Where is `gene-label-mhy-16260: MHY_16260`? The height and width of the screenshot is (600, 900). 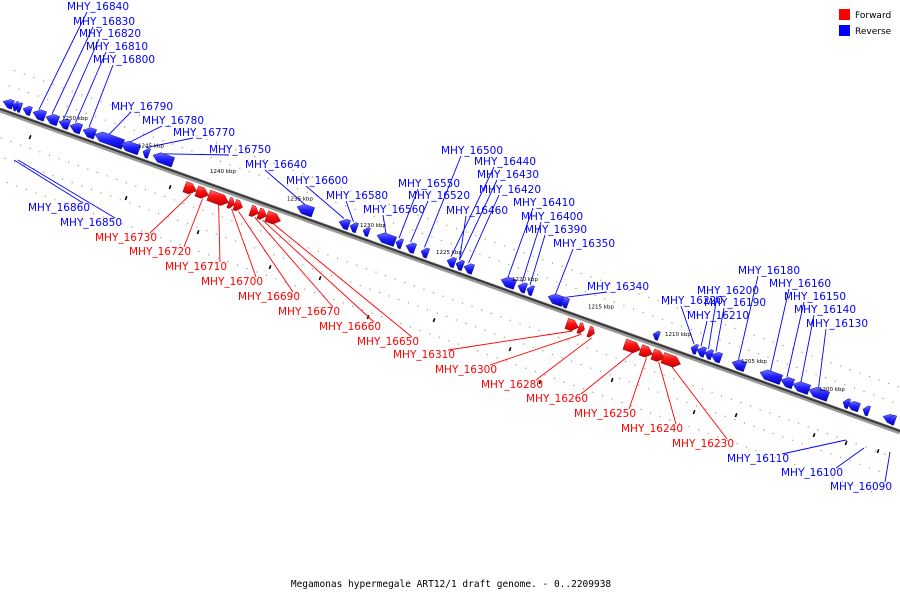
gene-label-mhy-16260: MHY_16260 is located at coordinates (557, 399).